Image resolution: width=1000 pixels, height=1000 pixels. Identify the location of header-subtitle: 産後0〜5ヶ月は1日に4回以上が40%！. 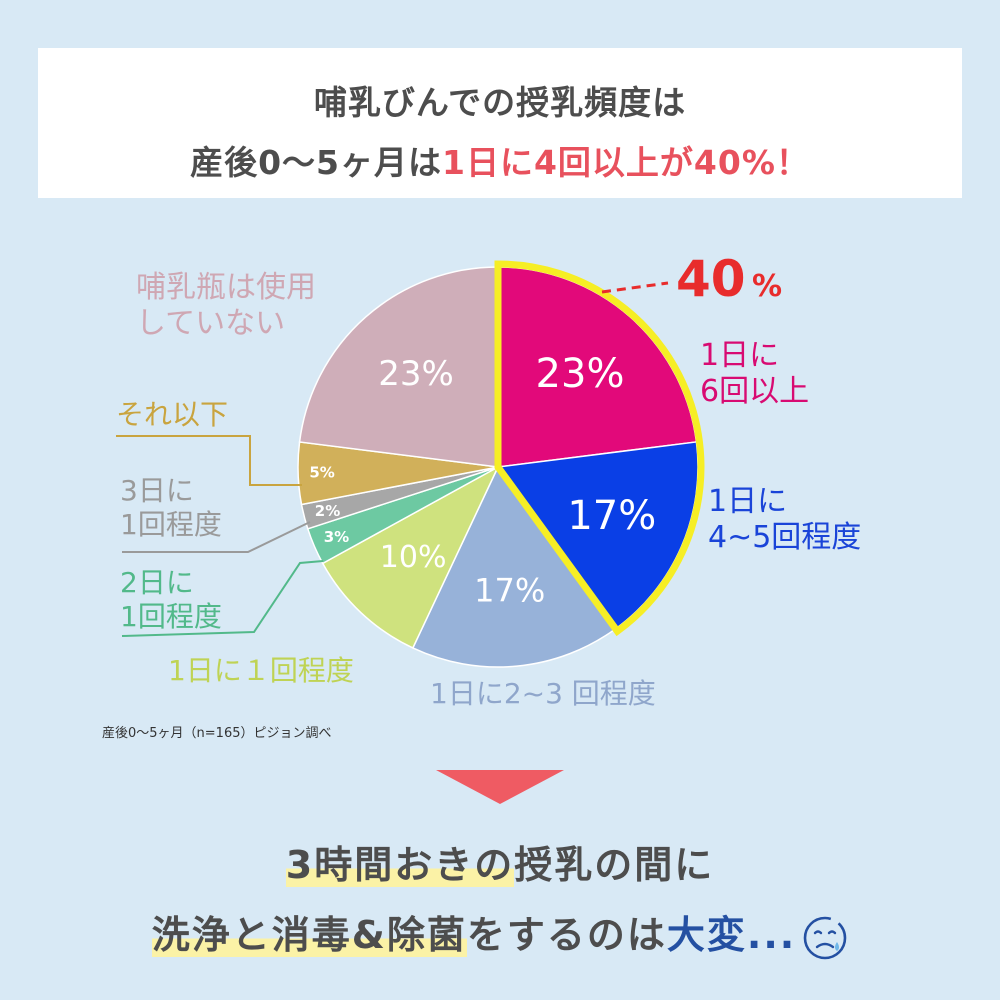
(500, 160).